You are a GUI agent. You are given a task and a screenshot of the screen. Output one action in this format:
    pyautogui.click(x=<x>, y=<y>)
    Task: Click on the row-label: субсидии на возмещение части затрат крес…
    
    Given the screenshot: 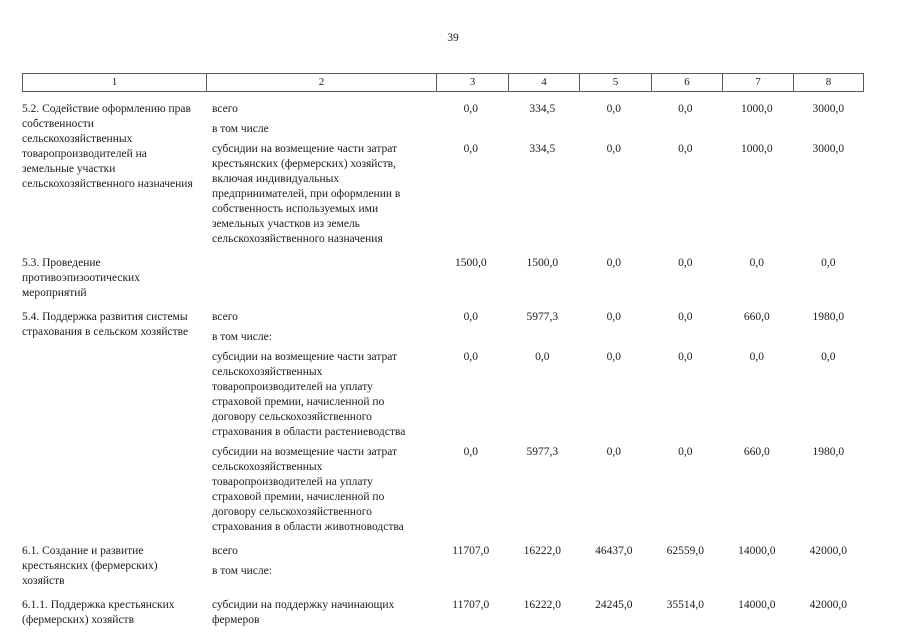 What is the action you would take?
    pyautogui.click(x=306, y=194)
    